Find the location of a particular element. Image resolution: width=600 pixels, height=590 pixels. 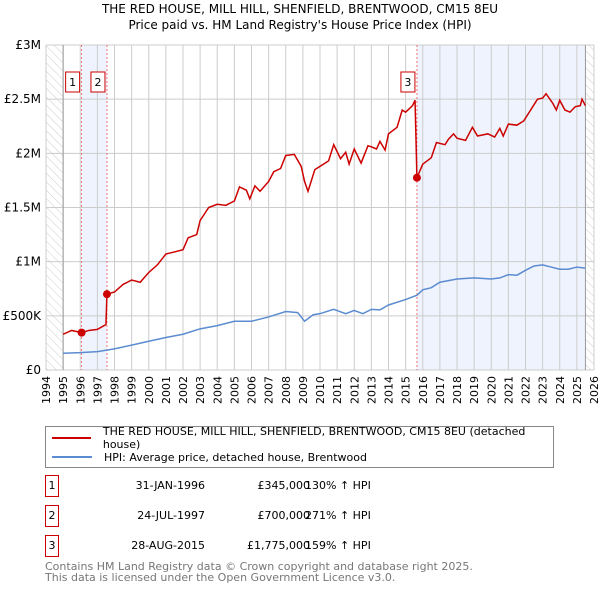

x-tick-label: 1995 is located at coordinates (63, 390).